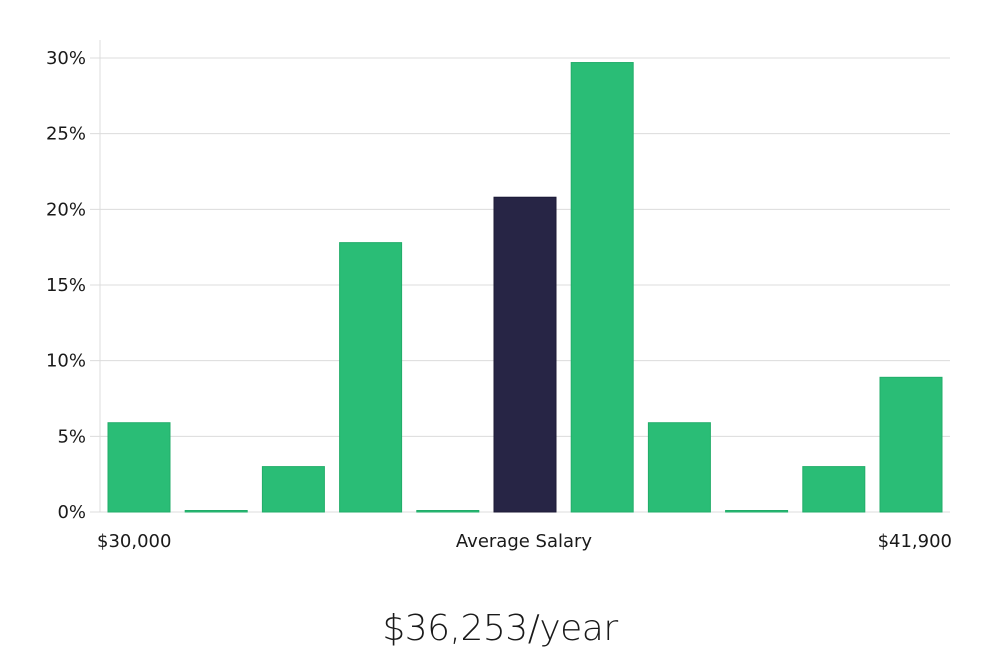  What do you see at coordinates (134, 541) in the screenshot?
I see `x-min-label: $30,000` at bounding box center [134, 541].